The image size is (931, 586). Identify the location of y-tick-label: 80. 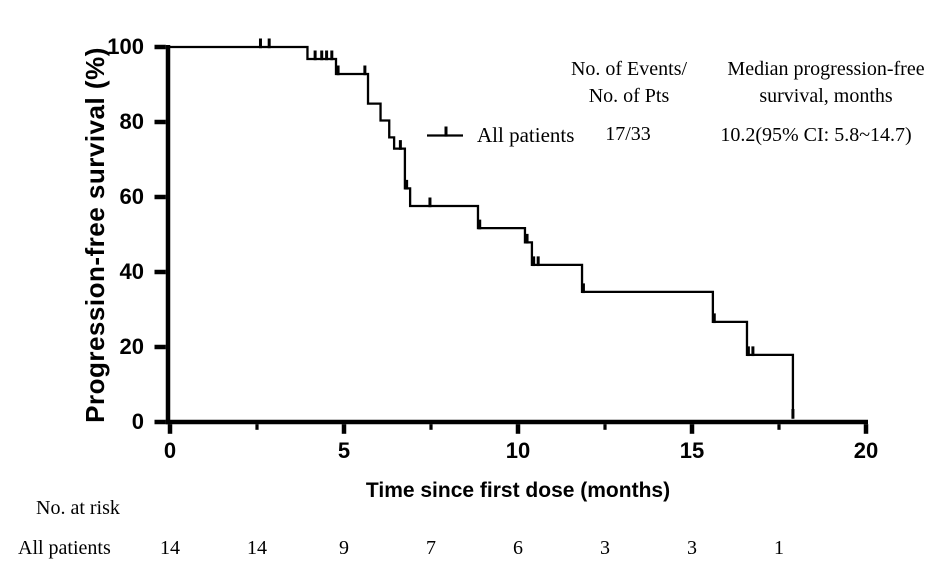
(131, 121).